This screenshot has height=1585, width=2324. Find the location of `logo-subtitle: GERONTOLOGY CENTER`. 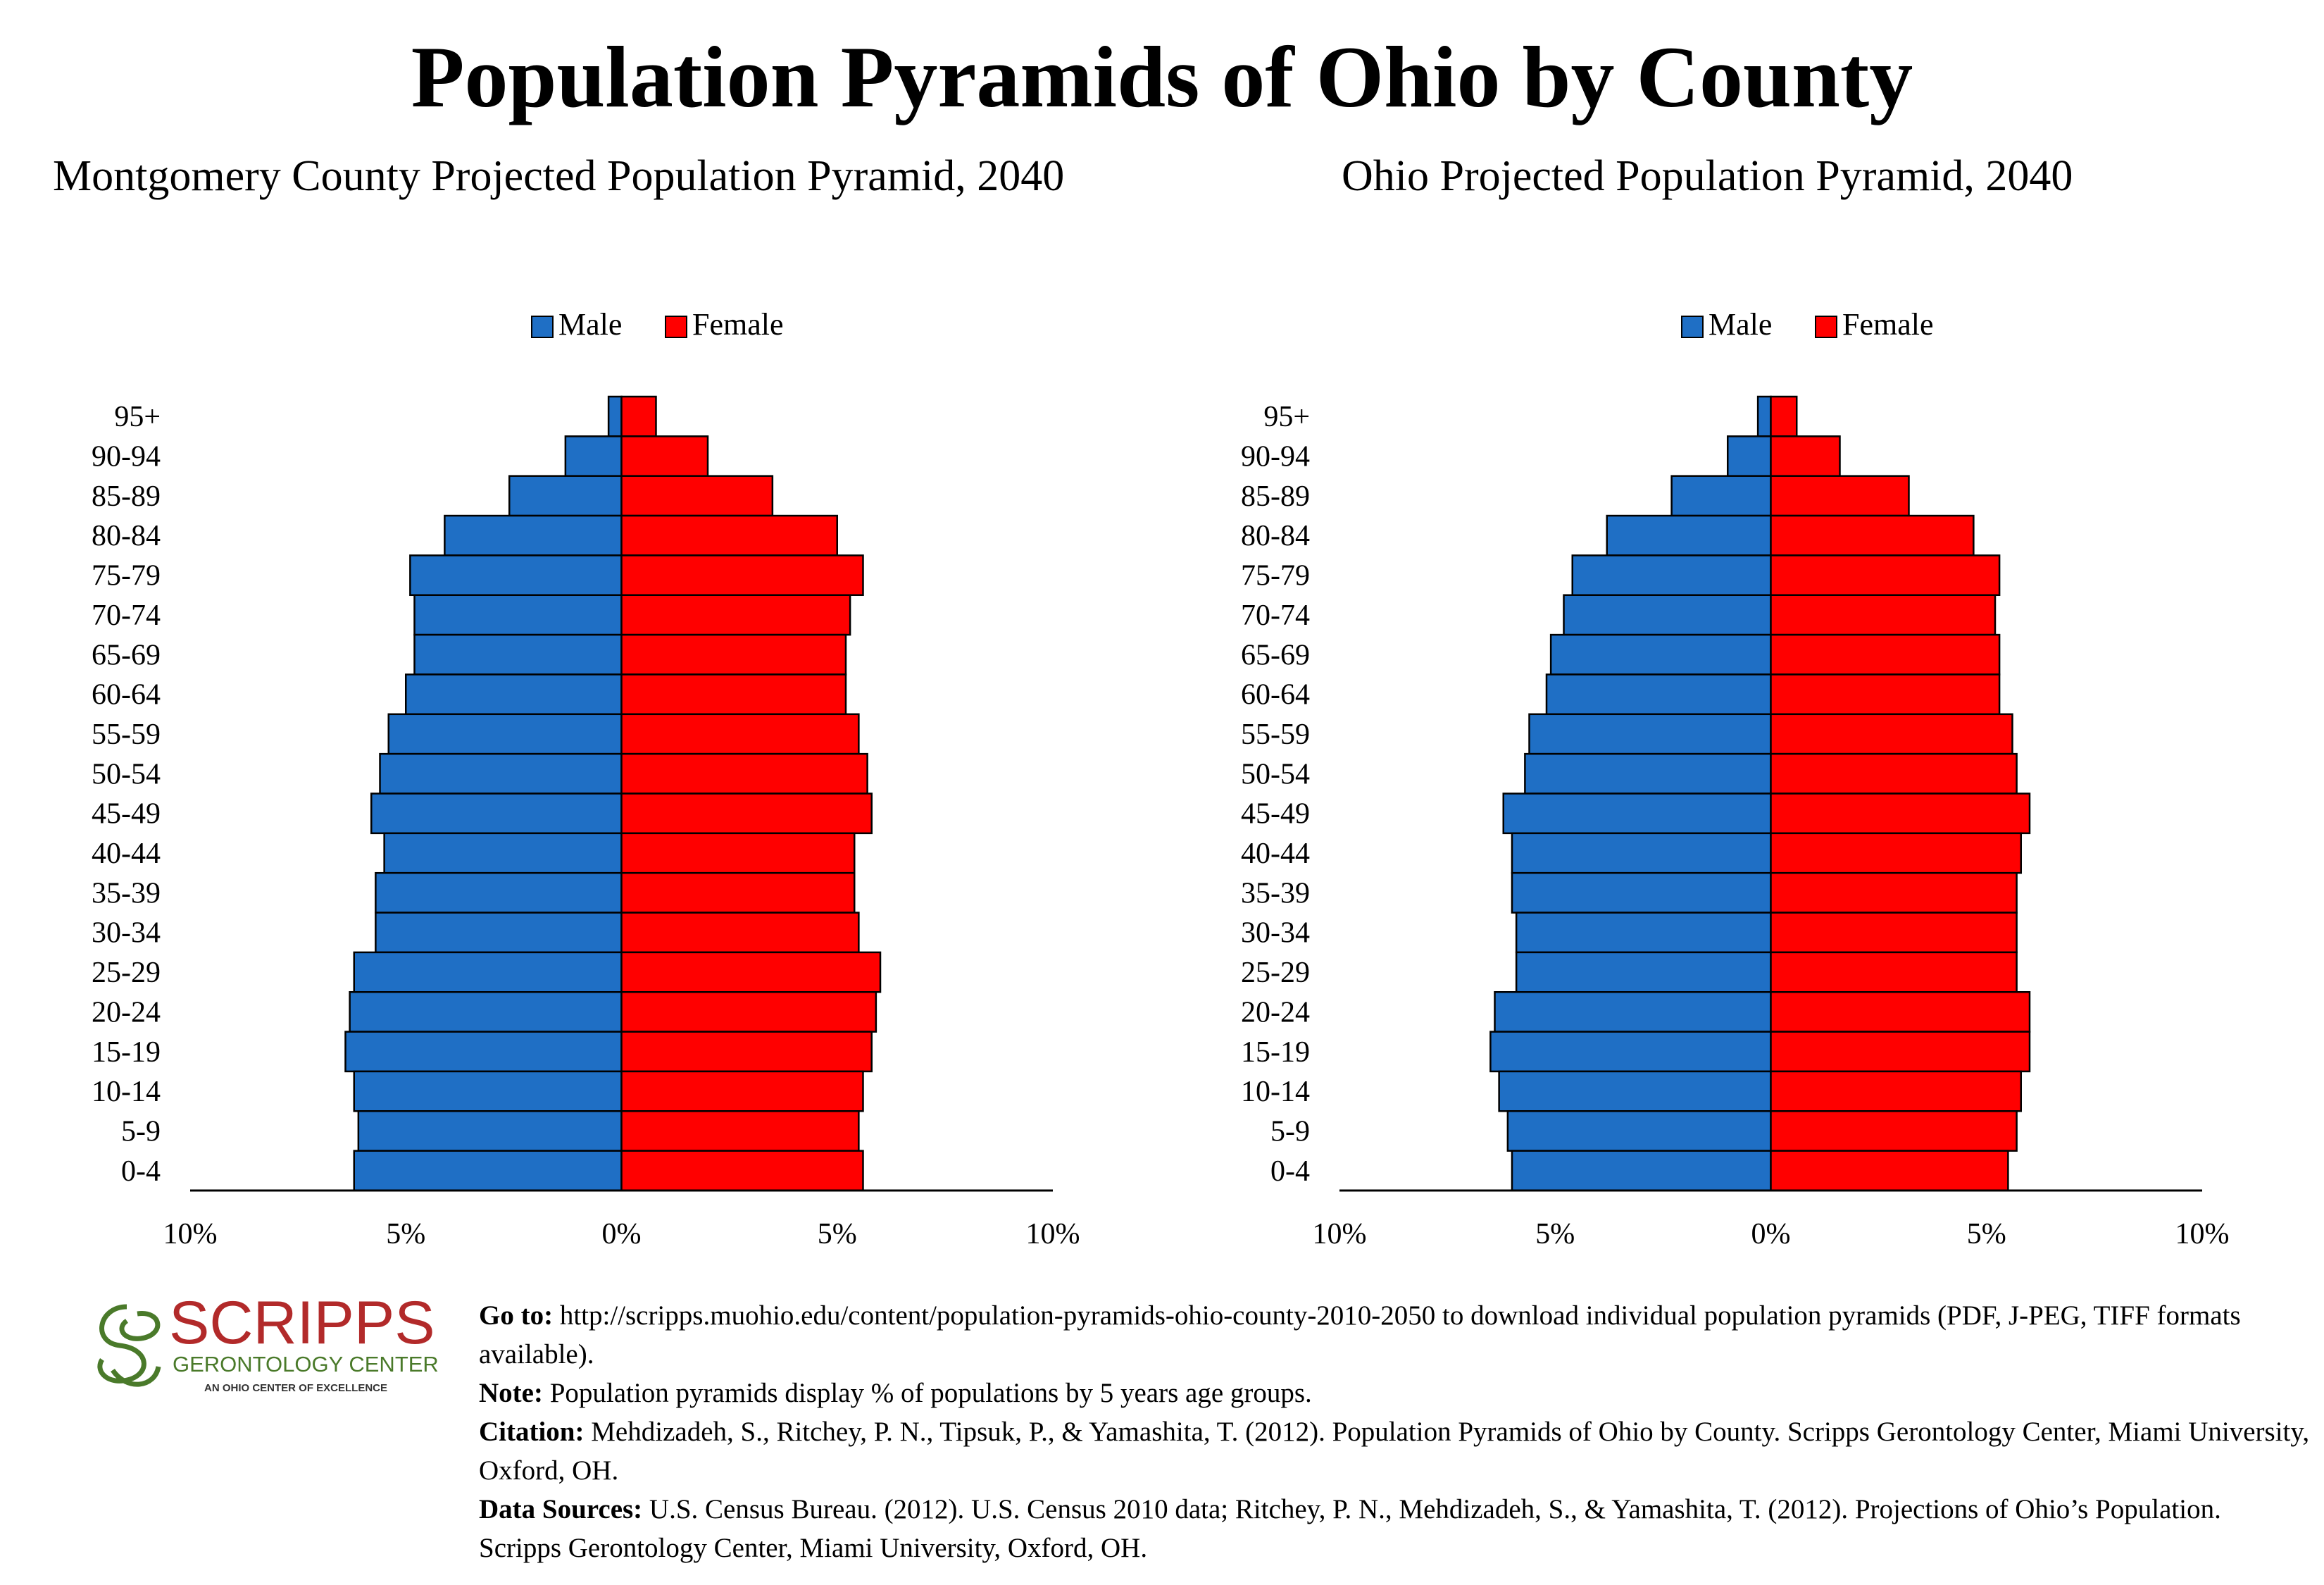

logo-subtitle: GERONTOLOGY CENTER is located at coordinates (306, 1364).